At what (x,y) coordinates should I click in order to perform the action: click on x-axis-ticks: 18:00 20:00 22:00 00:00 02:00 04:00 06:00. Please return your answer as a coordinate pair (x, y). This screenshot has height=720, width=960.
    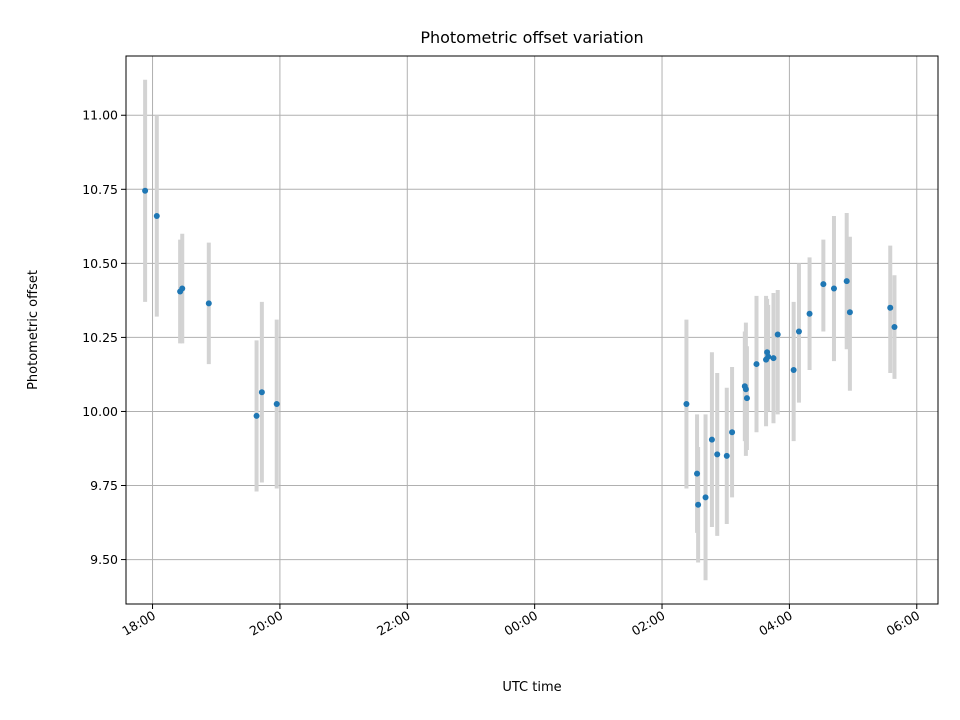
    Looking at the image, I should click on (520, 621).